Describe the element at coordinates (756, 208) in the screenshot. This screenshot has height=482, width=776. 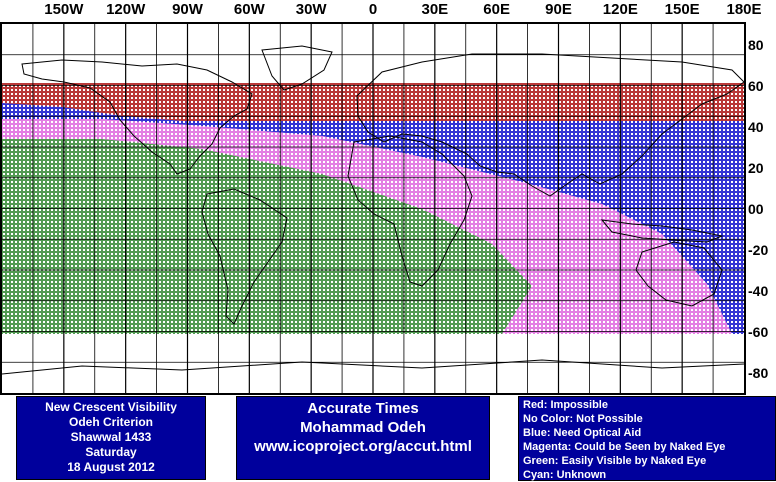
I see `latitude-label: 00` at that location.